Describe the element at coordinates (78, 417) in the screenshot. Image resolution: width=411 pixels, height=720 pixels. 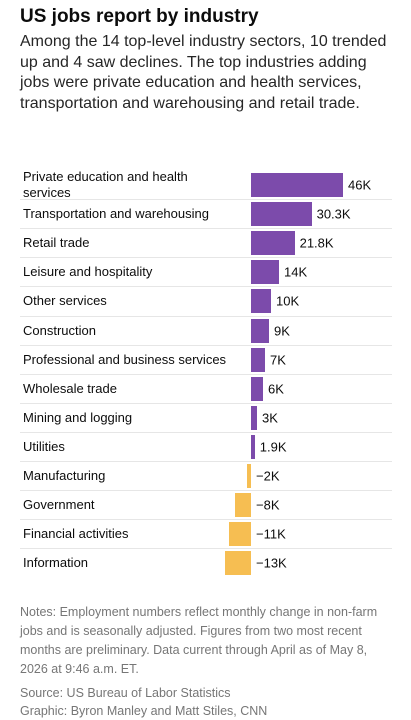
I see `category-label: Mining and logging` at that location.